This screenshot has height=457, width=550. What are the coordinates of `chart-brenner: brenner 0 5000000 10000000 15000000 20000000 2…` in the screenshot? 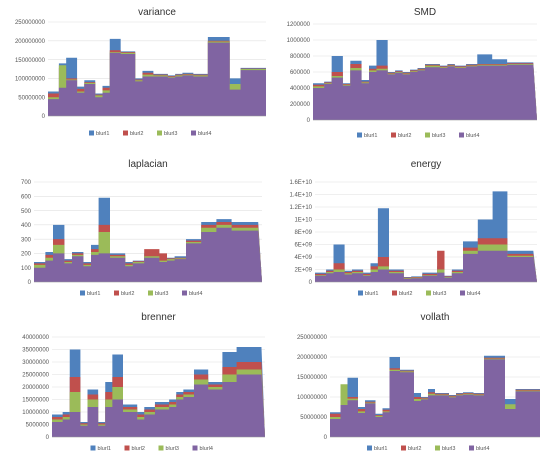 It's located at (143, 382).